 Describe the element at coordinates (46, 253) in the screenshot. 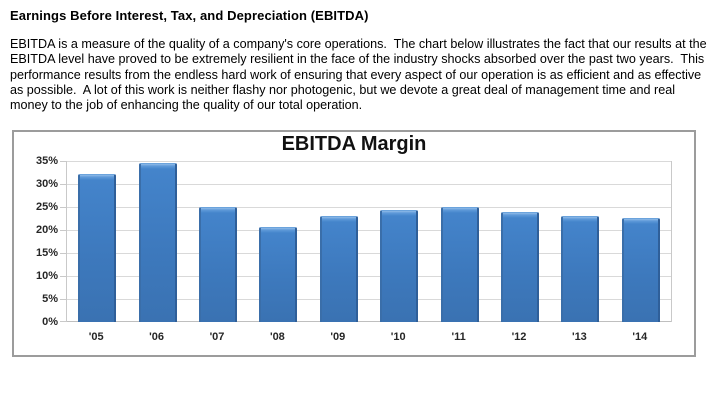

I see `y-axis-label-15: 15%` at that location.